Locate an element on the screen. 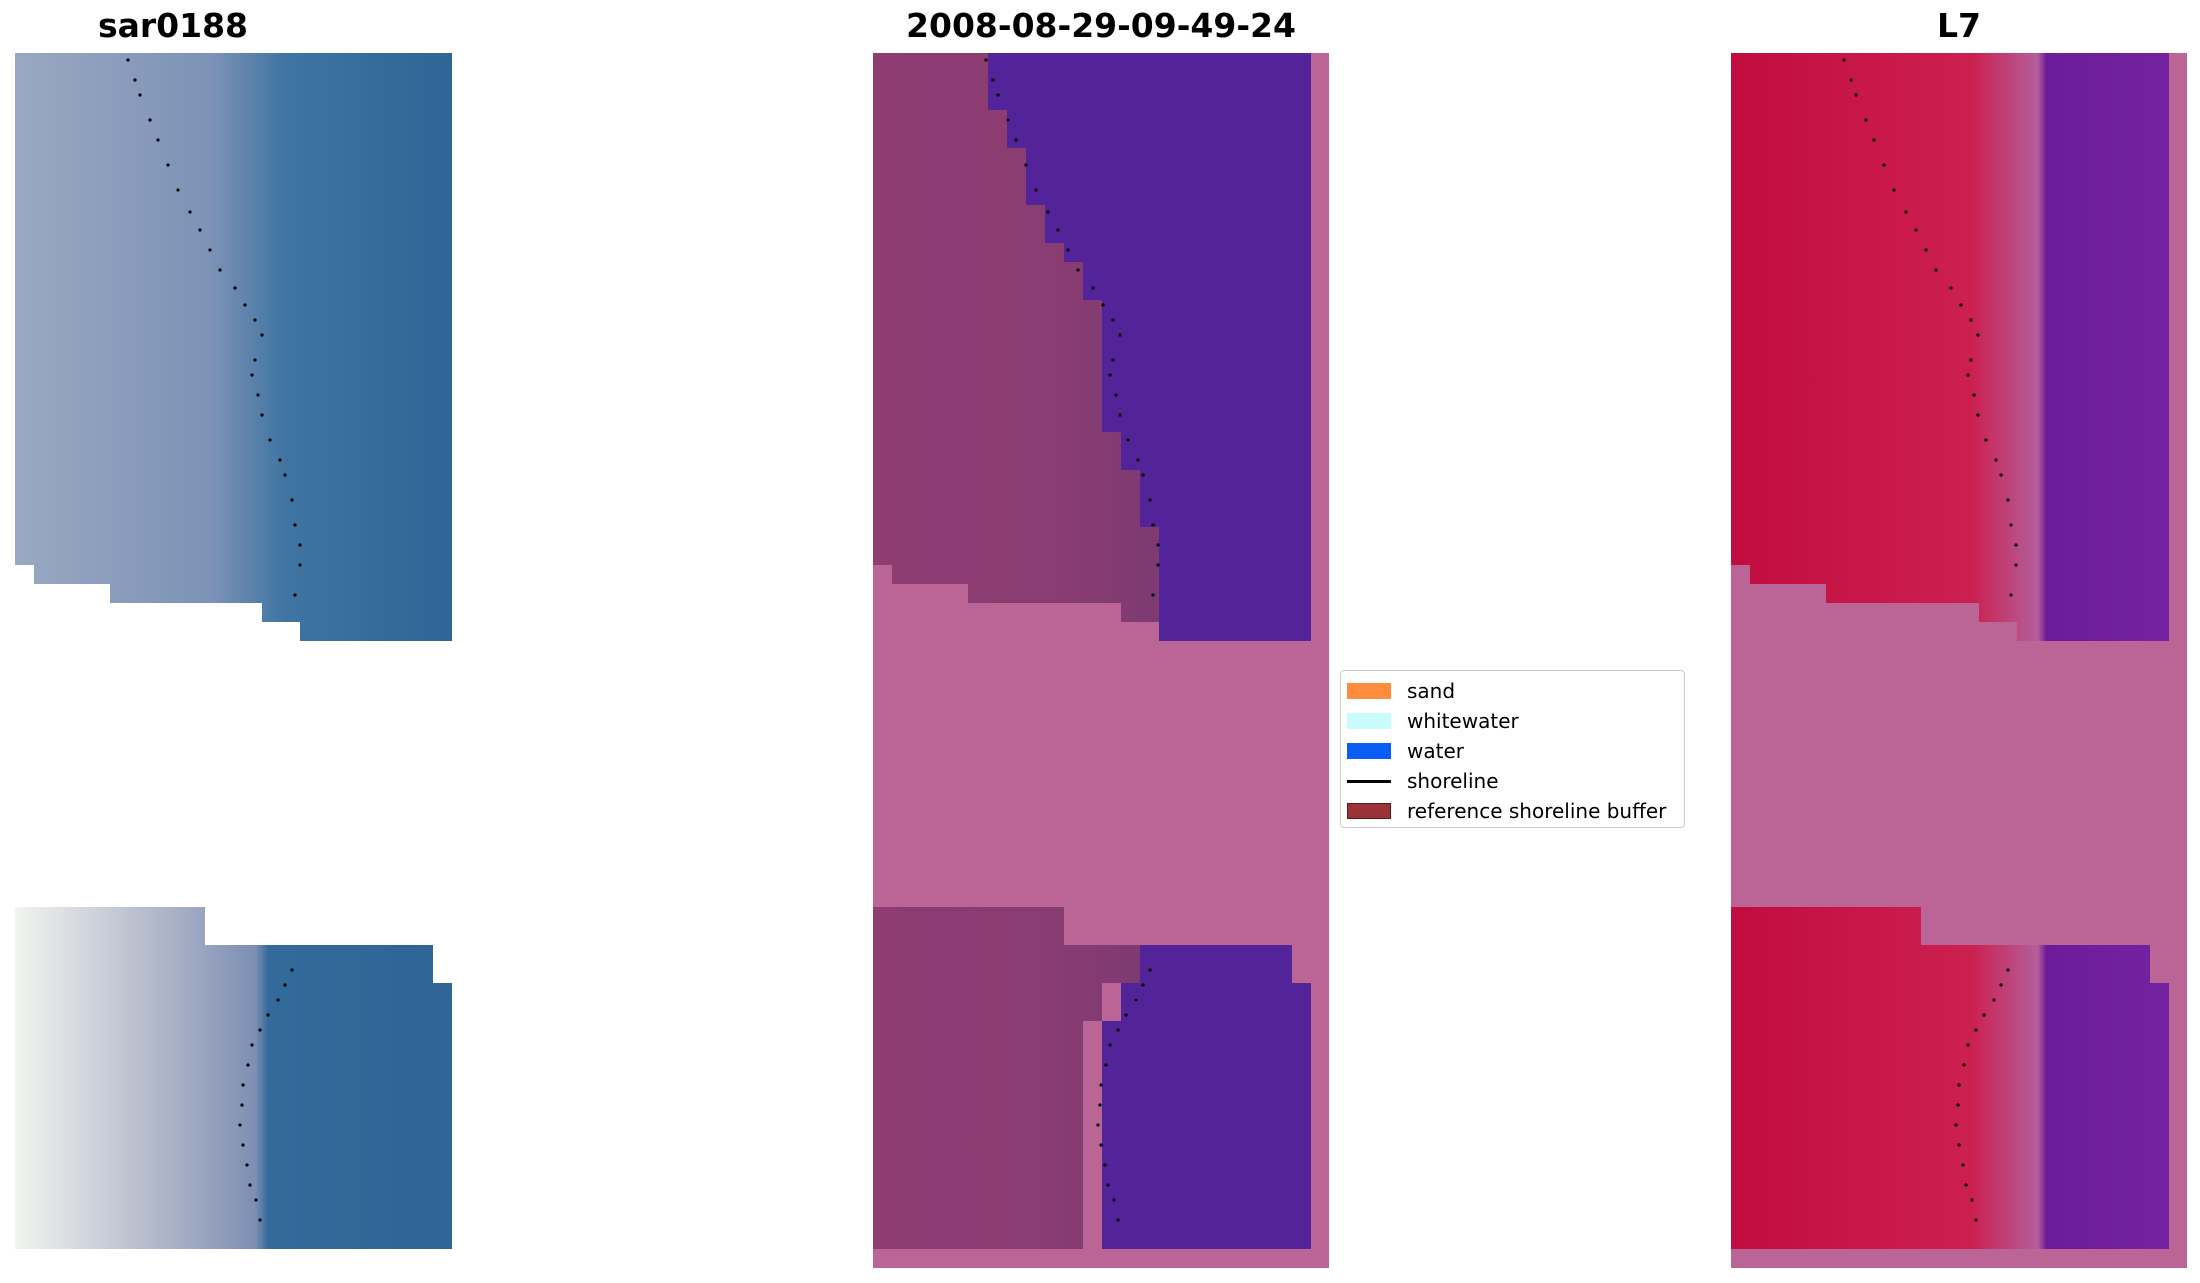  legend-item-shoreline: shoreline is located at coordinates (1423, 781).